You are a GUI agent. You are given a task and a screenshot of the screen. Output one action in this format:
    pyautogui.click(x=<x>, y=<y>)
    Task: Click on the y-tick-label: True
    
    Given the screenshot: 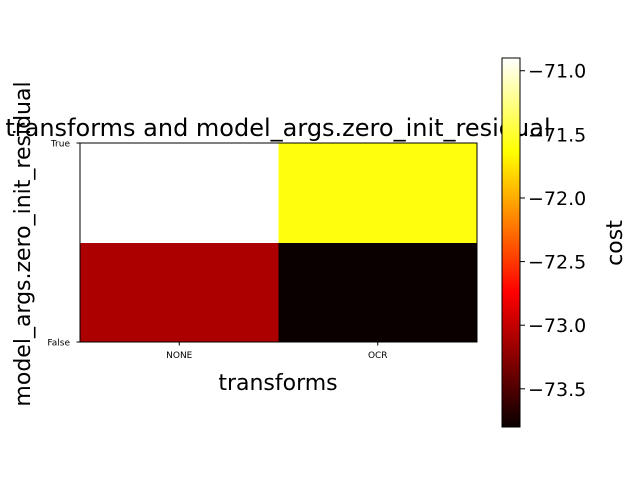 What is the action you would take?
    pyautogui.click(x=60, y=145)
    